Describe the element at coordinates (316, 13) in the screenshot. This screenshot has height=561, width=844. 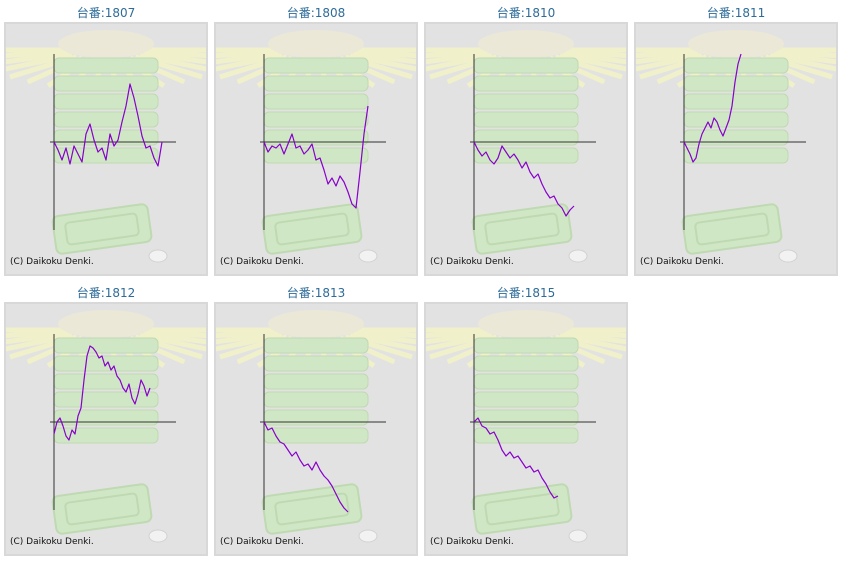
I see `machine-number-title: 台番:1808` at that location.